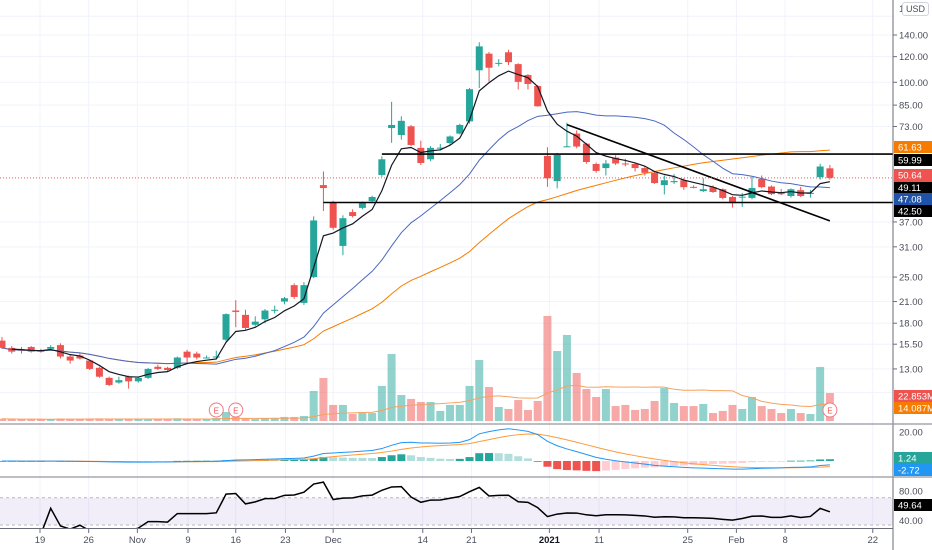 The image size is (932, 550). What do you see at coordinates (88, 540) in the screenshot?
I see `time-tick-label: 26` at bounding box center [88, 540].